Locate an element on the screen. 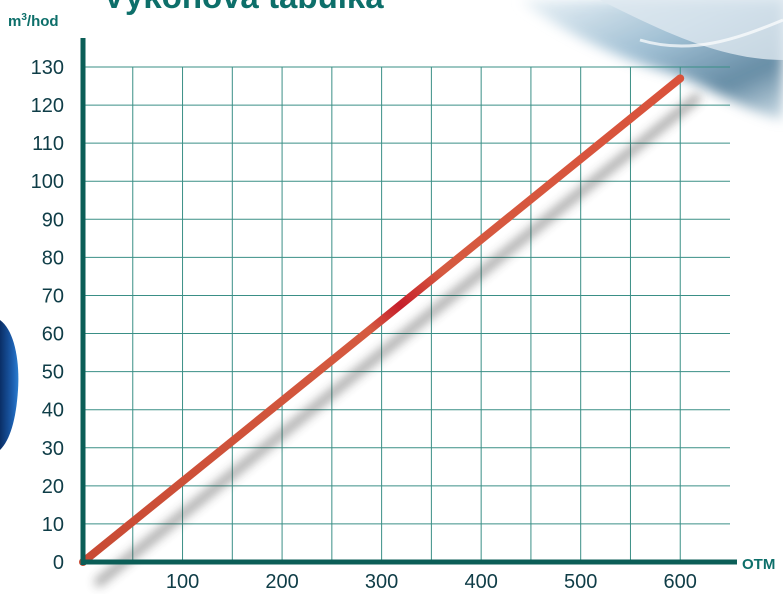  x-tick-label: 400 is located at coordinates (480, 582).